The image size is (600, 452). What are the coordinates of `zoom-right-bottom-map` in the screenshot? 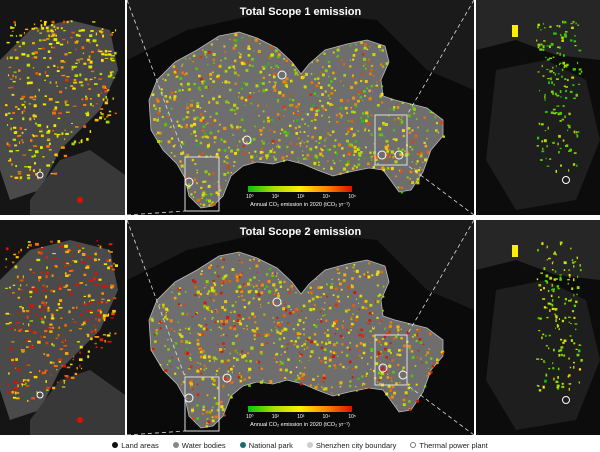 It's located at (538, 327).